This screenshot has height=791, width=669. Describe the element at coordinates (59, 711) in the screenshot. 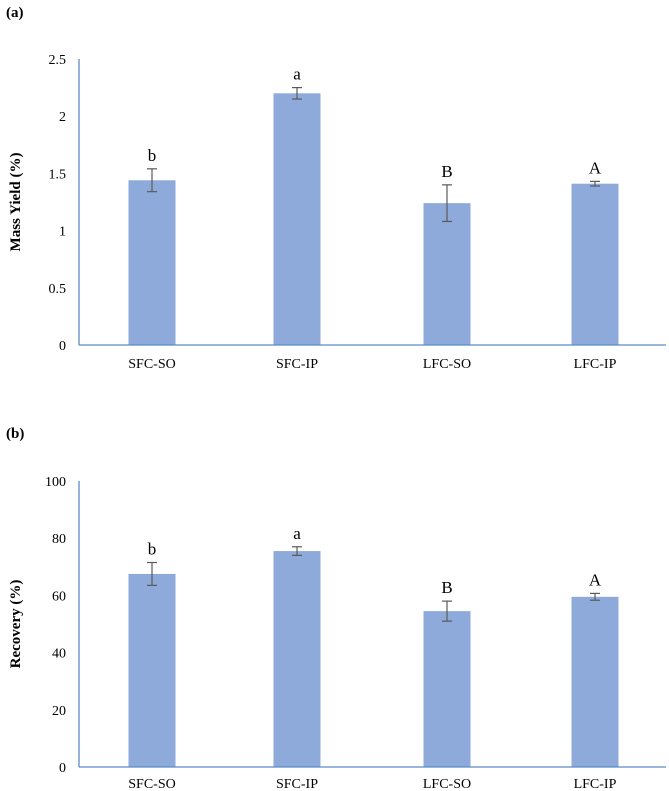

I see `y-tick-label: 20` at that location.